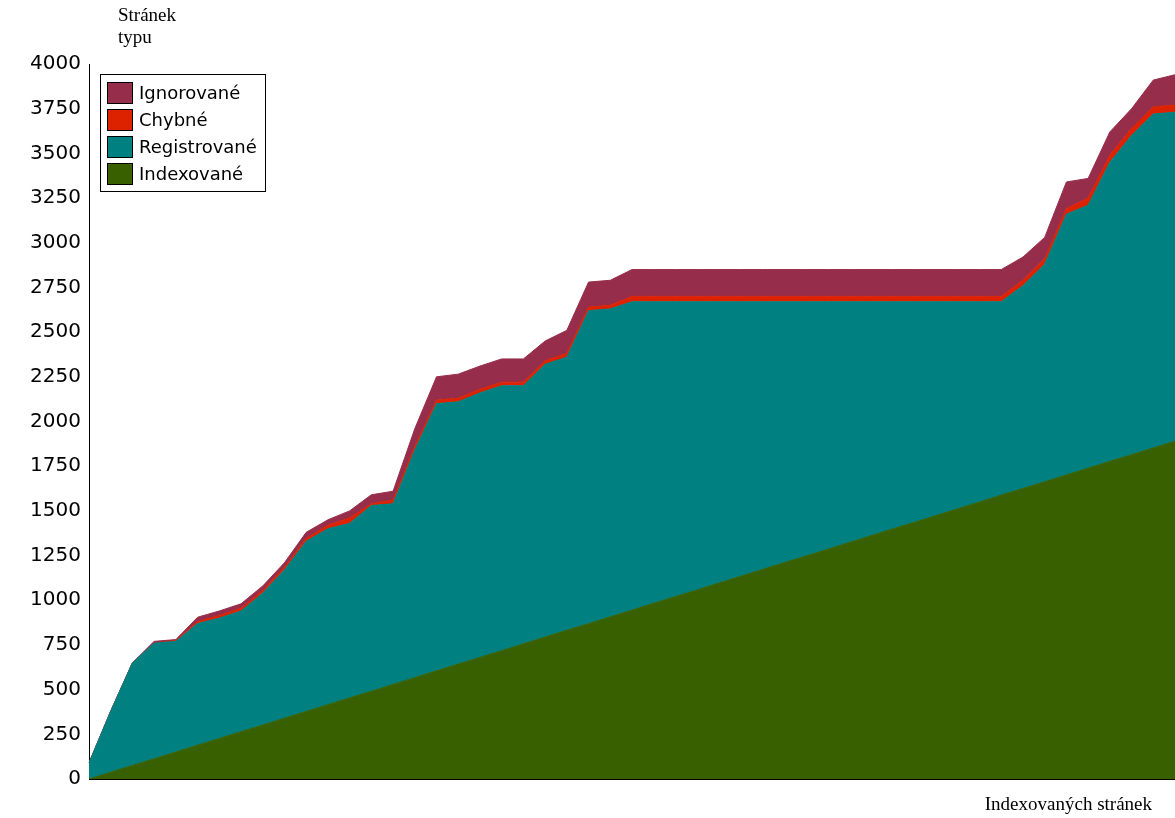 The image size is (1175, 818). Describe the element at coordinates (55, 509) in the screenshot. I see `y-tick-label: 1500` at that location.